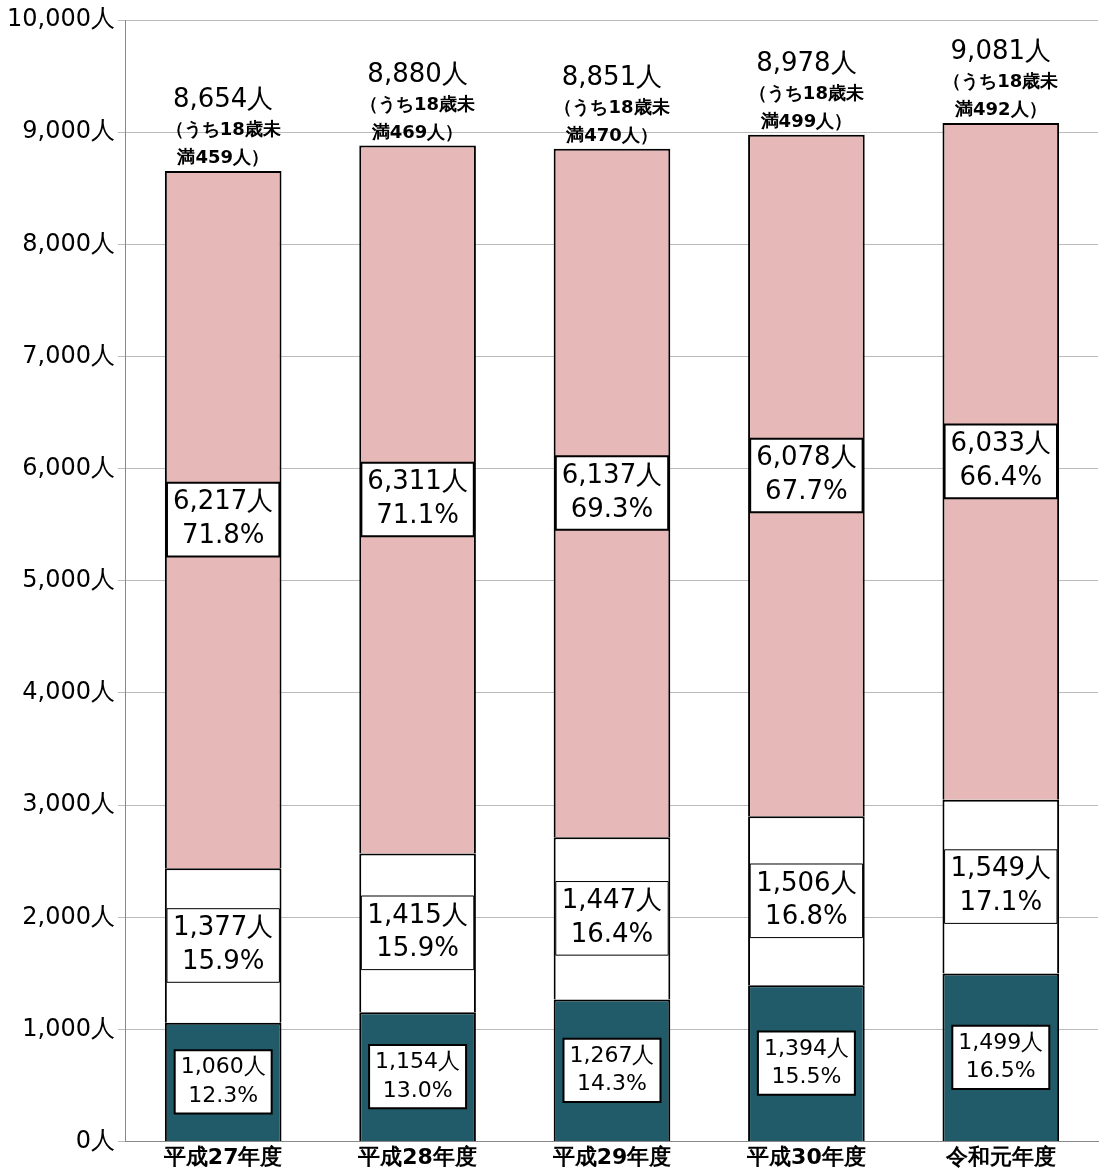 The height and width of the screenshot is (1174, 1102). I want to click on data-label: 1,499人 16.5%, so click(1001, 1055).